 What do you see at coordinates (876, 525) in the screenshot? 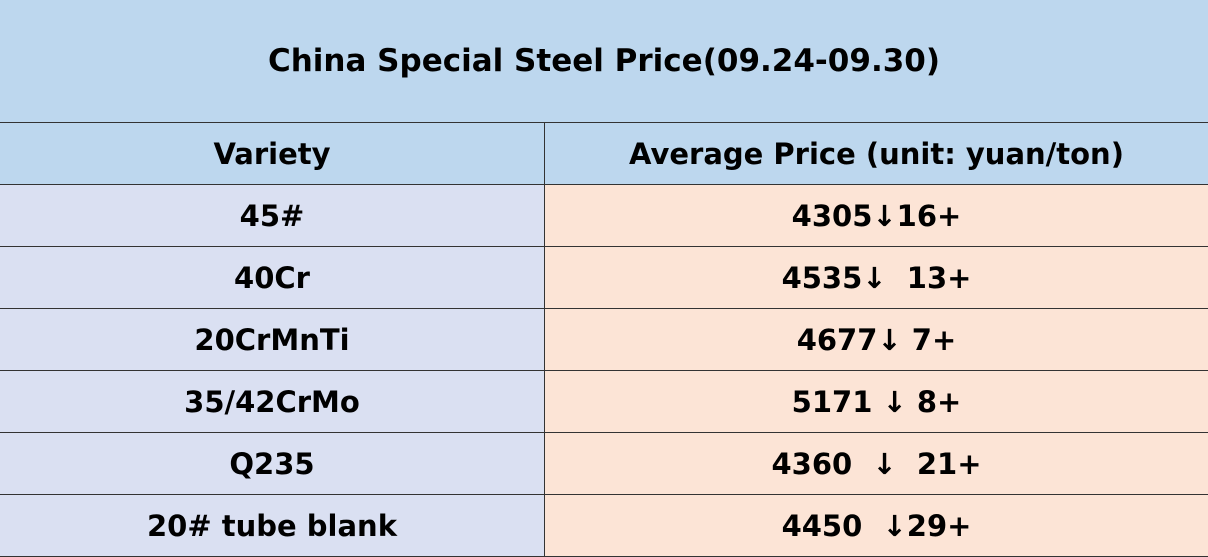
I see `price-cell: 4450 ↓29+` at bounding box center [876, 525].